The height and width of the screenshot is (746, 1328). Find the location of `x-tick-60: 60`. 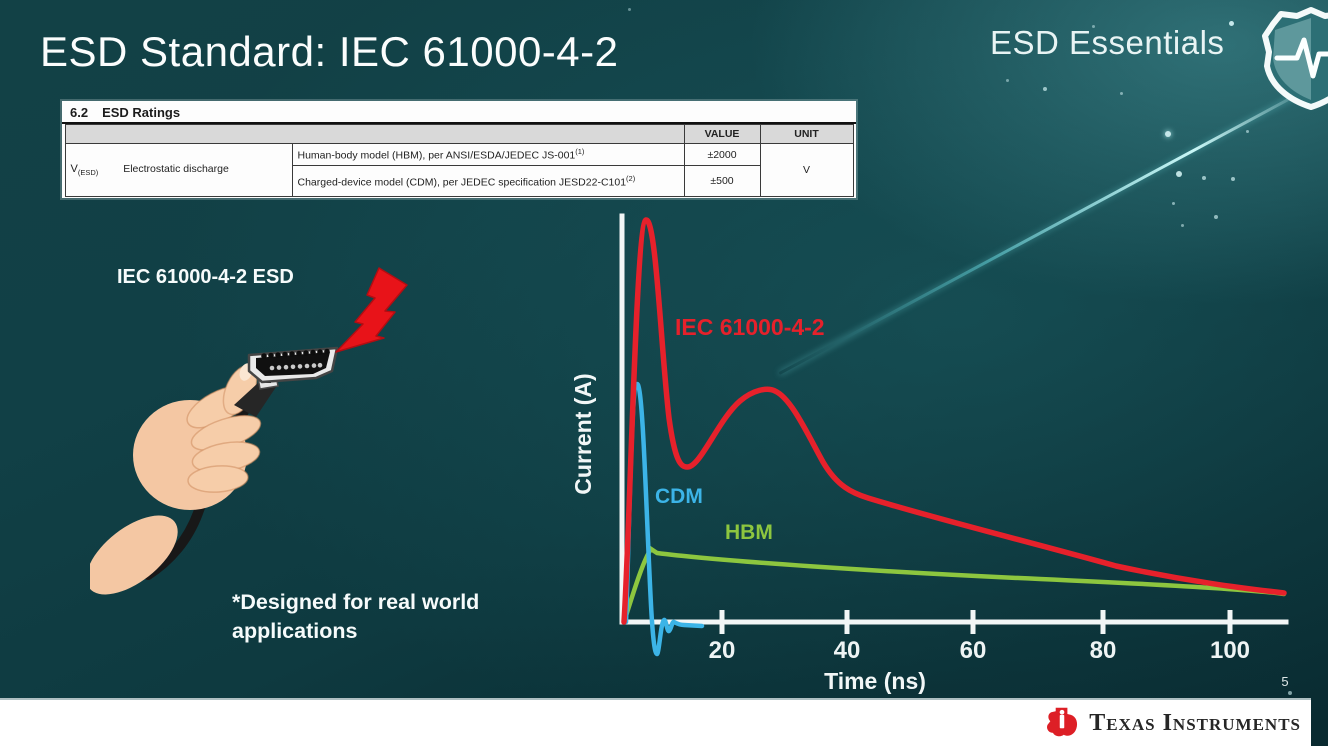

x-tick-60: 60 is located at coordinates (973, 650).